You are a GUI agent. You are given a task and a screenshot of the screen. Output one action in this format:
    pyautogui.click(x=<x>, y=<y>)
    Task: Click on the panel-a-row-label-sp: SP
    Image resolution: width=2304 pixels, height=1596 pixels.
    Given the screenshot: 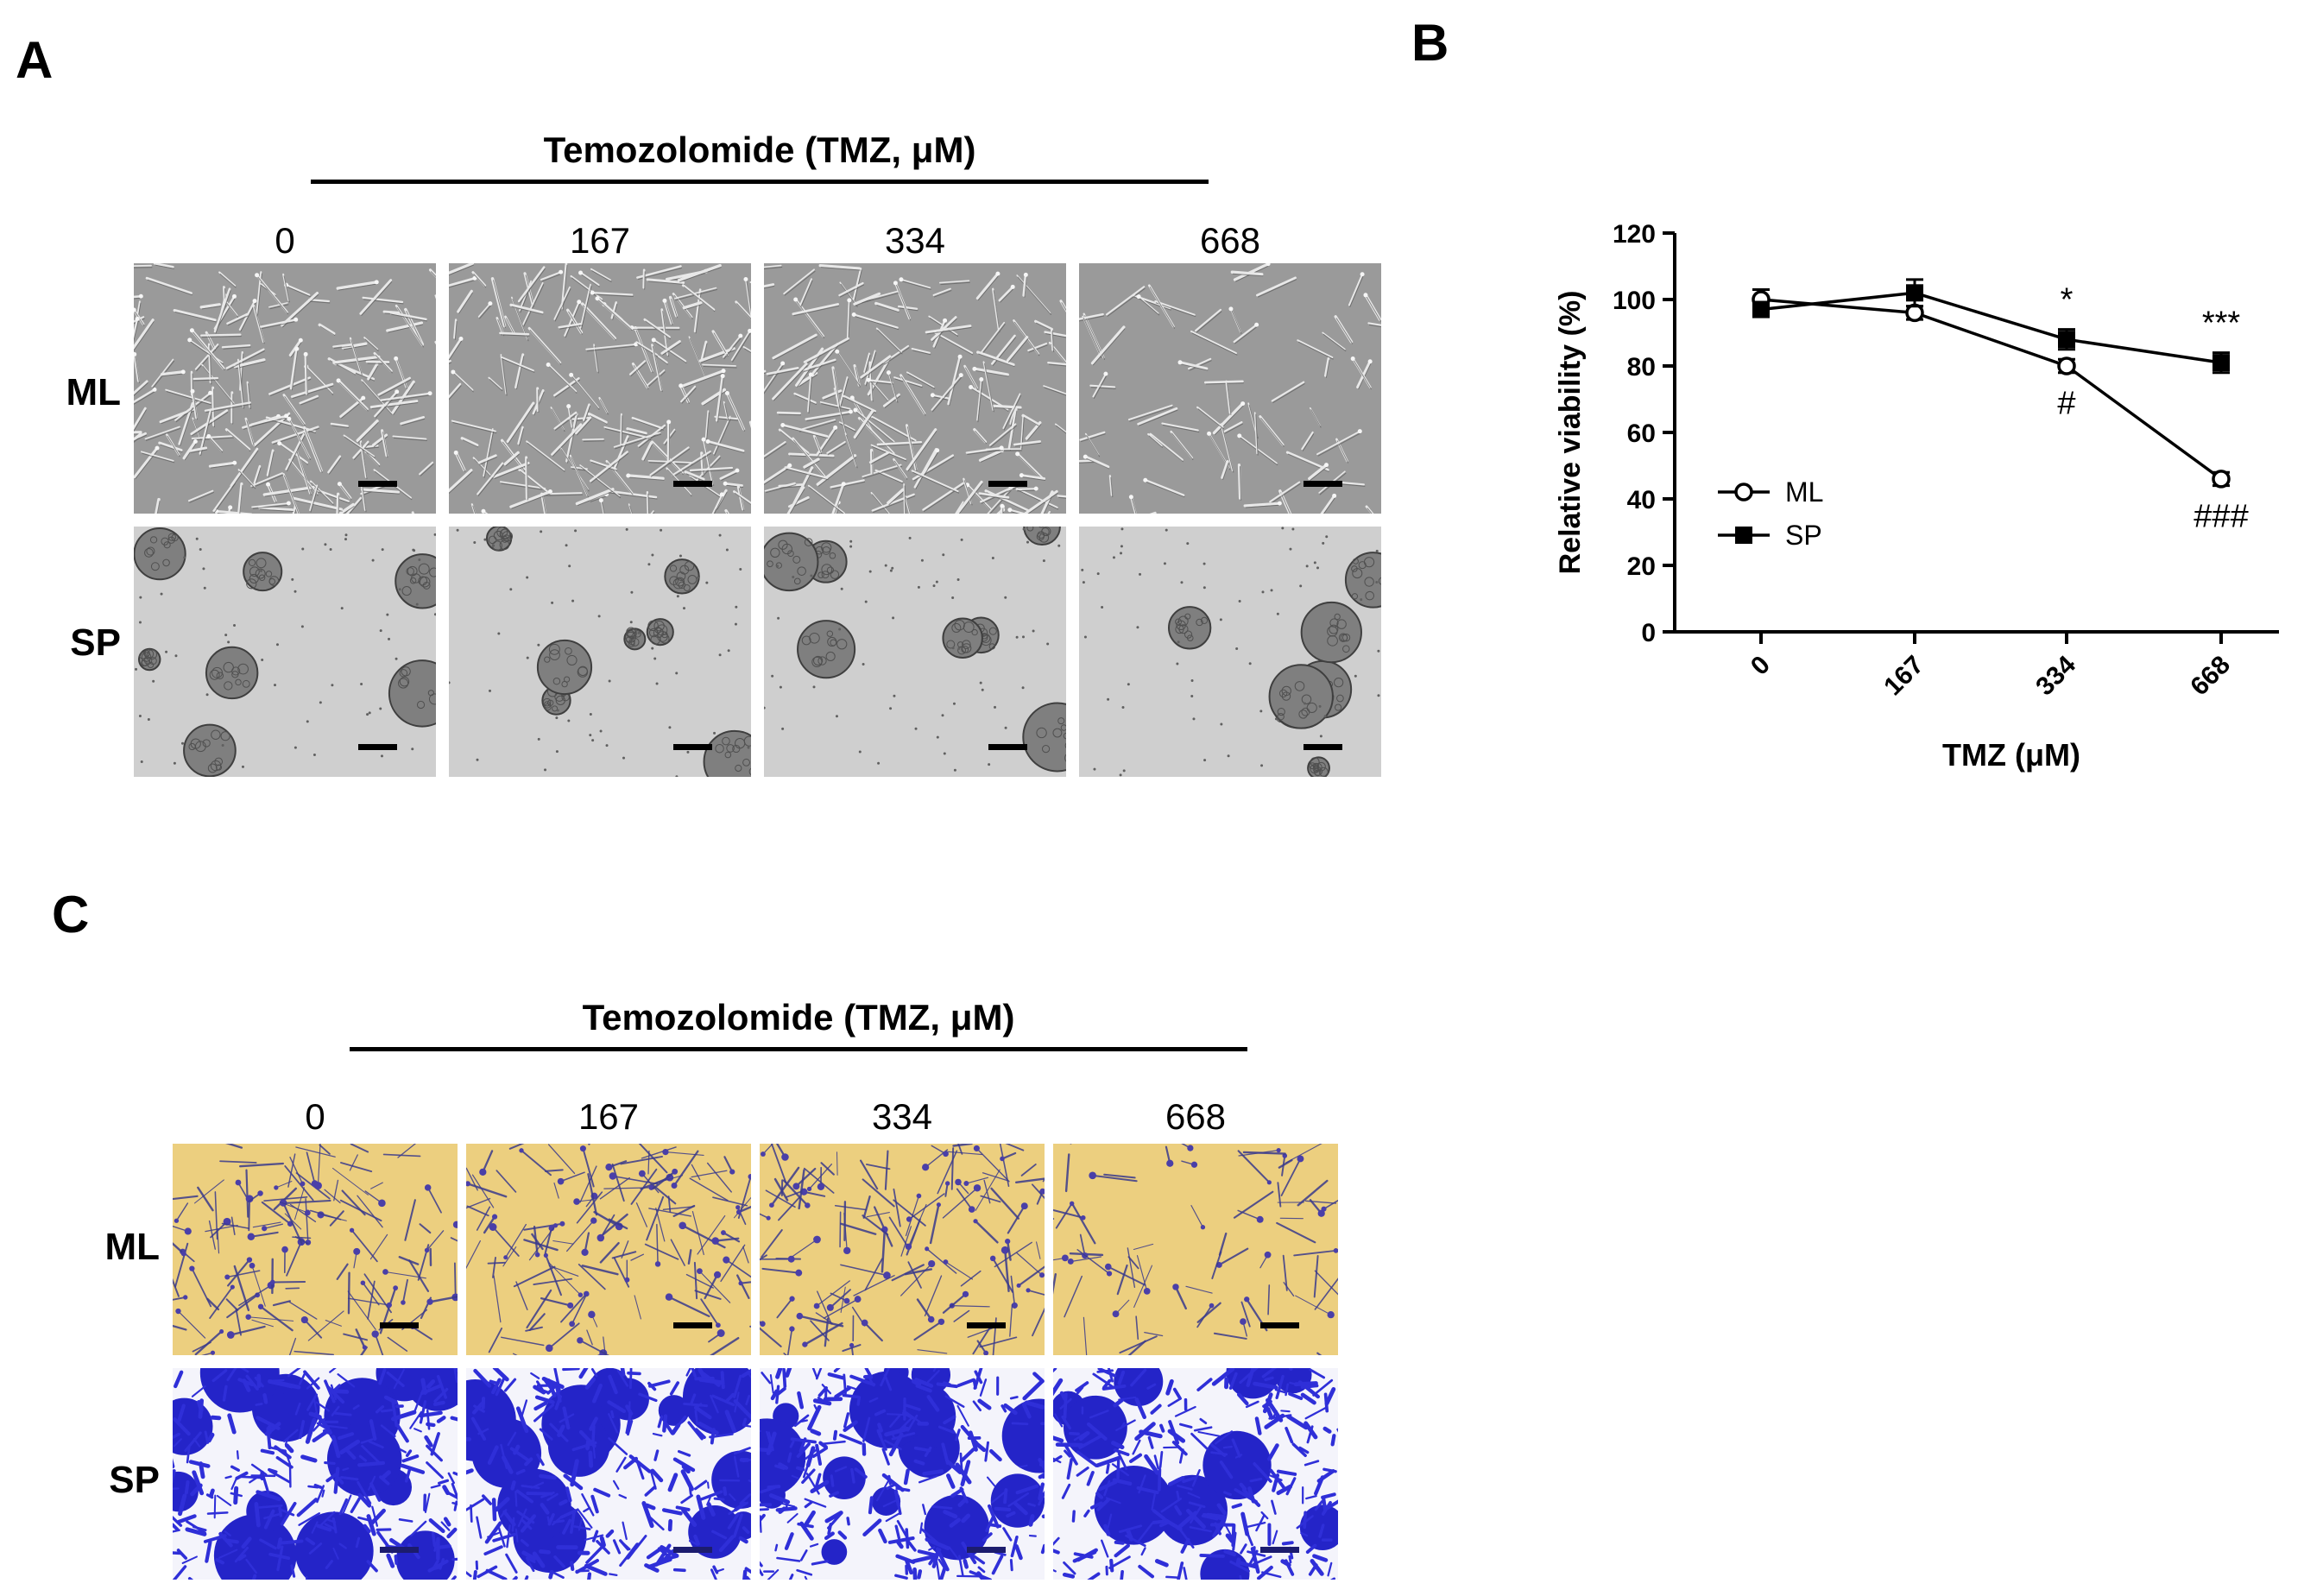 What is the action you would take?
    pyautogui.click(x=95, y=642)
    